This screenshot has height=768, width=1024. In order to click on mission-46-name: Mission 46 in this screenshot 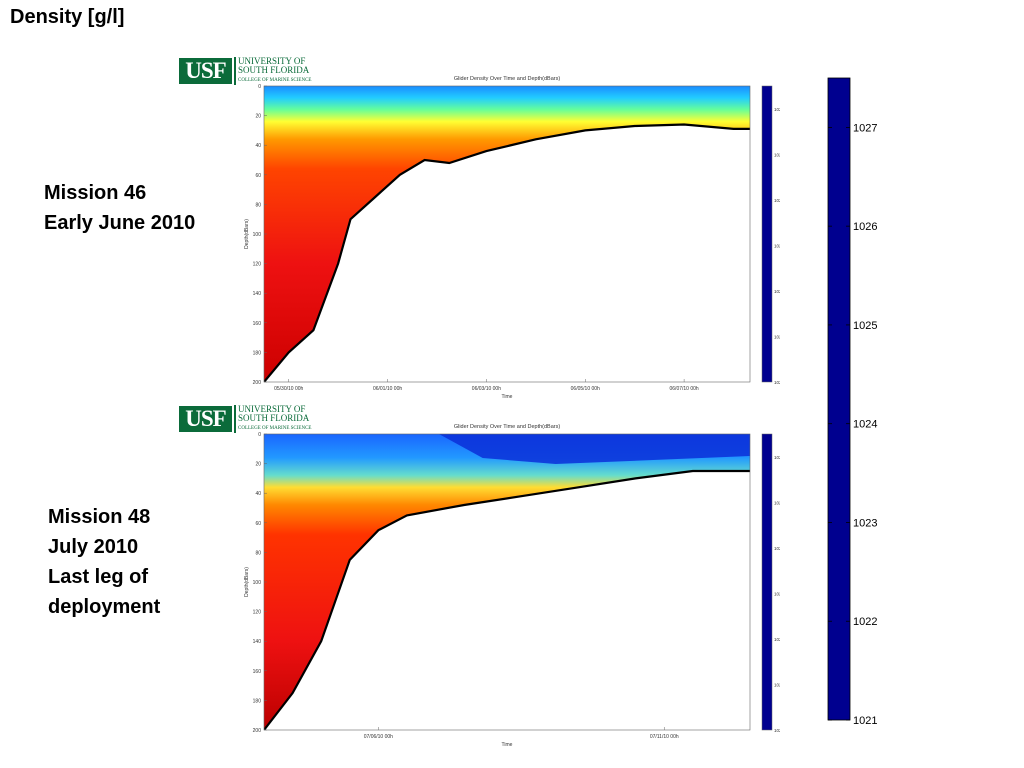, I will do `click(95, 193)`.